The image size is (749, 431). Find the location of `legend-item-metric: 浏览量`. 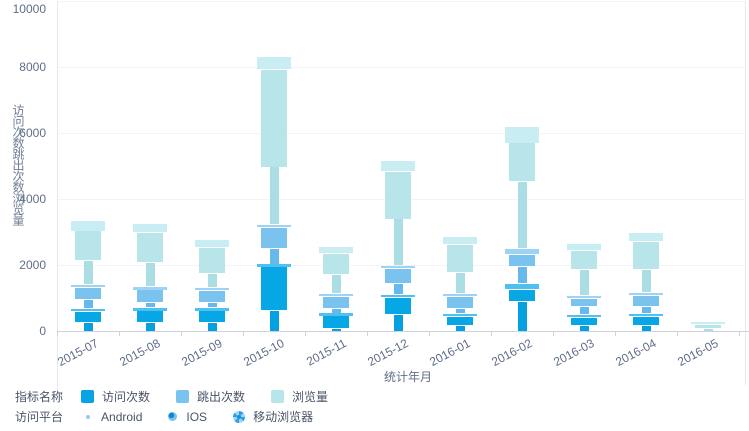

legend-item-metric: 浏览量 is located at coordinates (299, 396).